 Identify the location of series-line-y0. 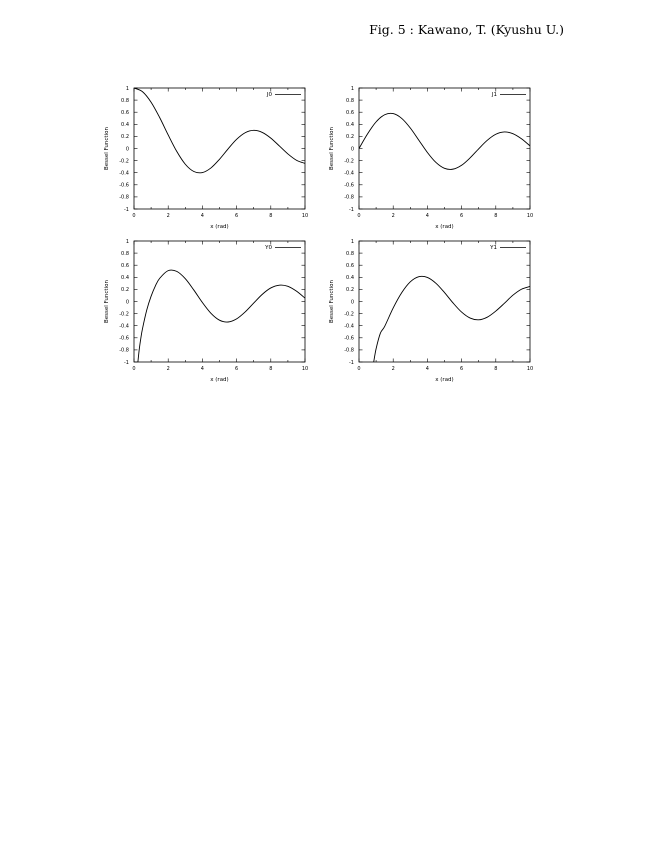
(221, 315).